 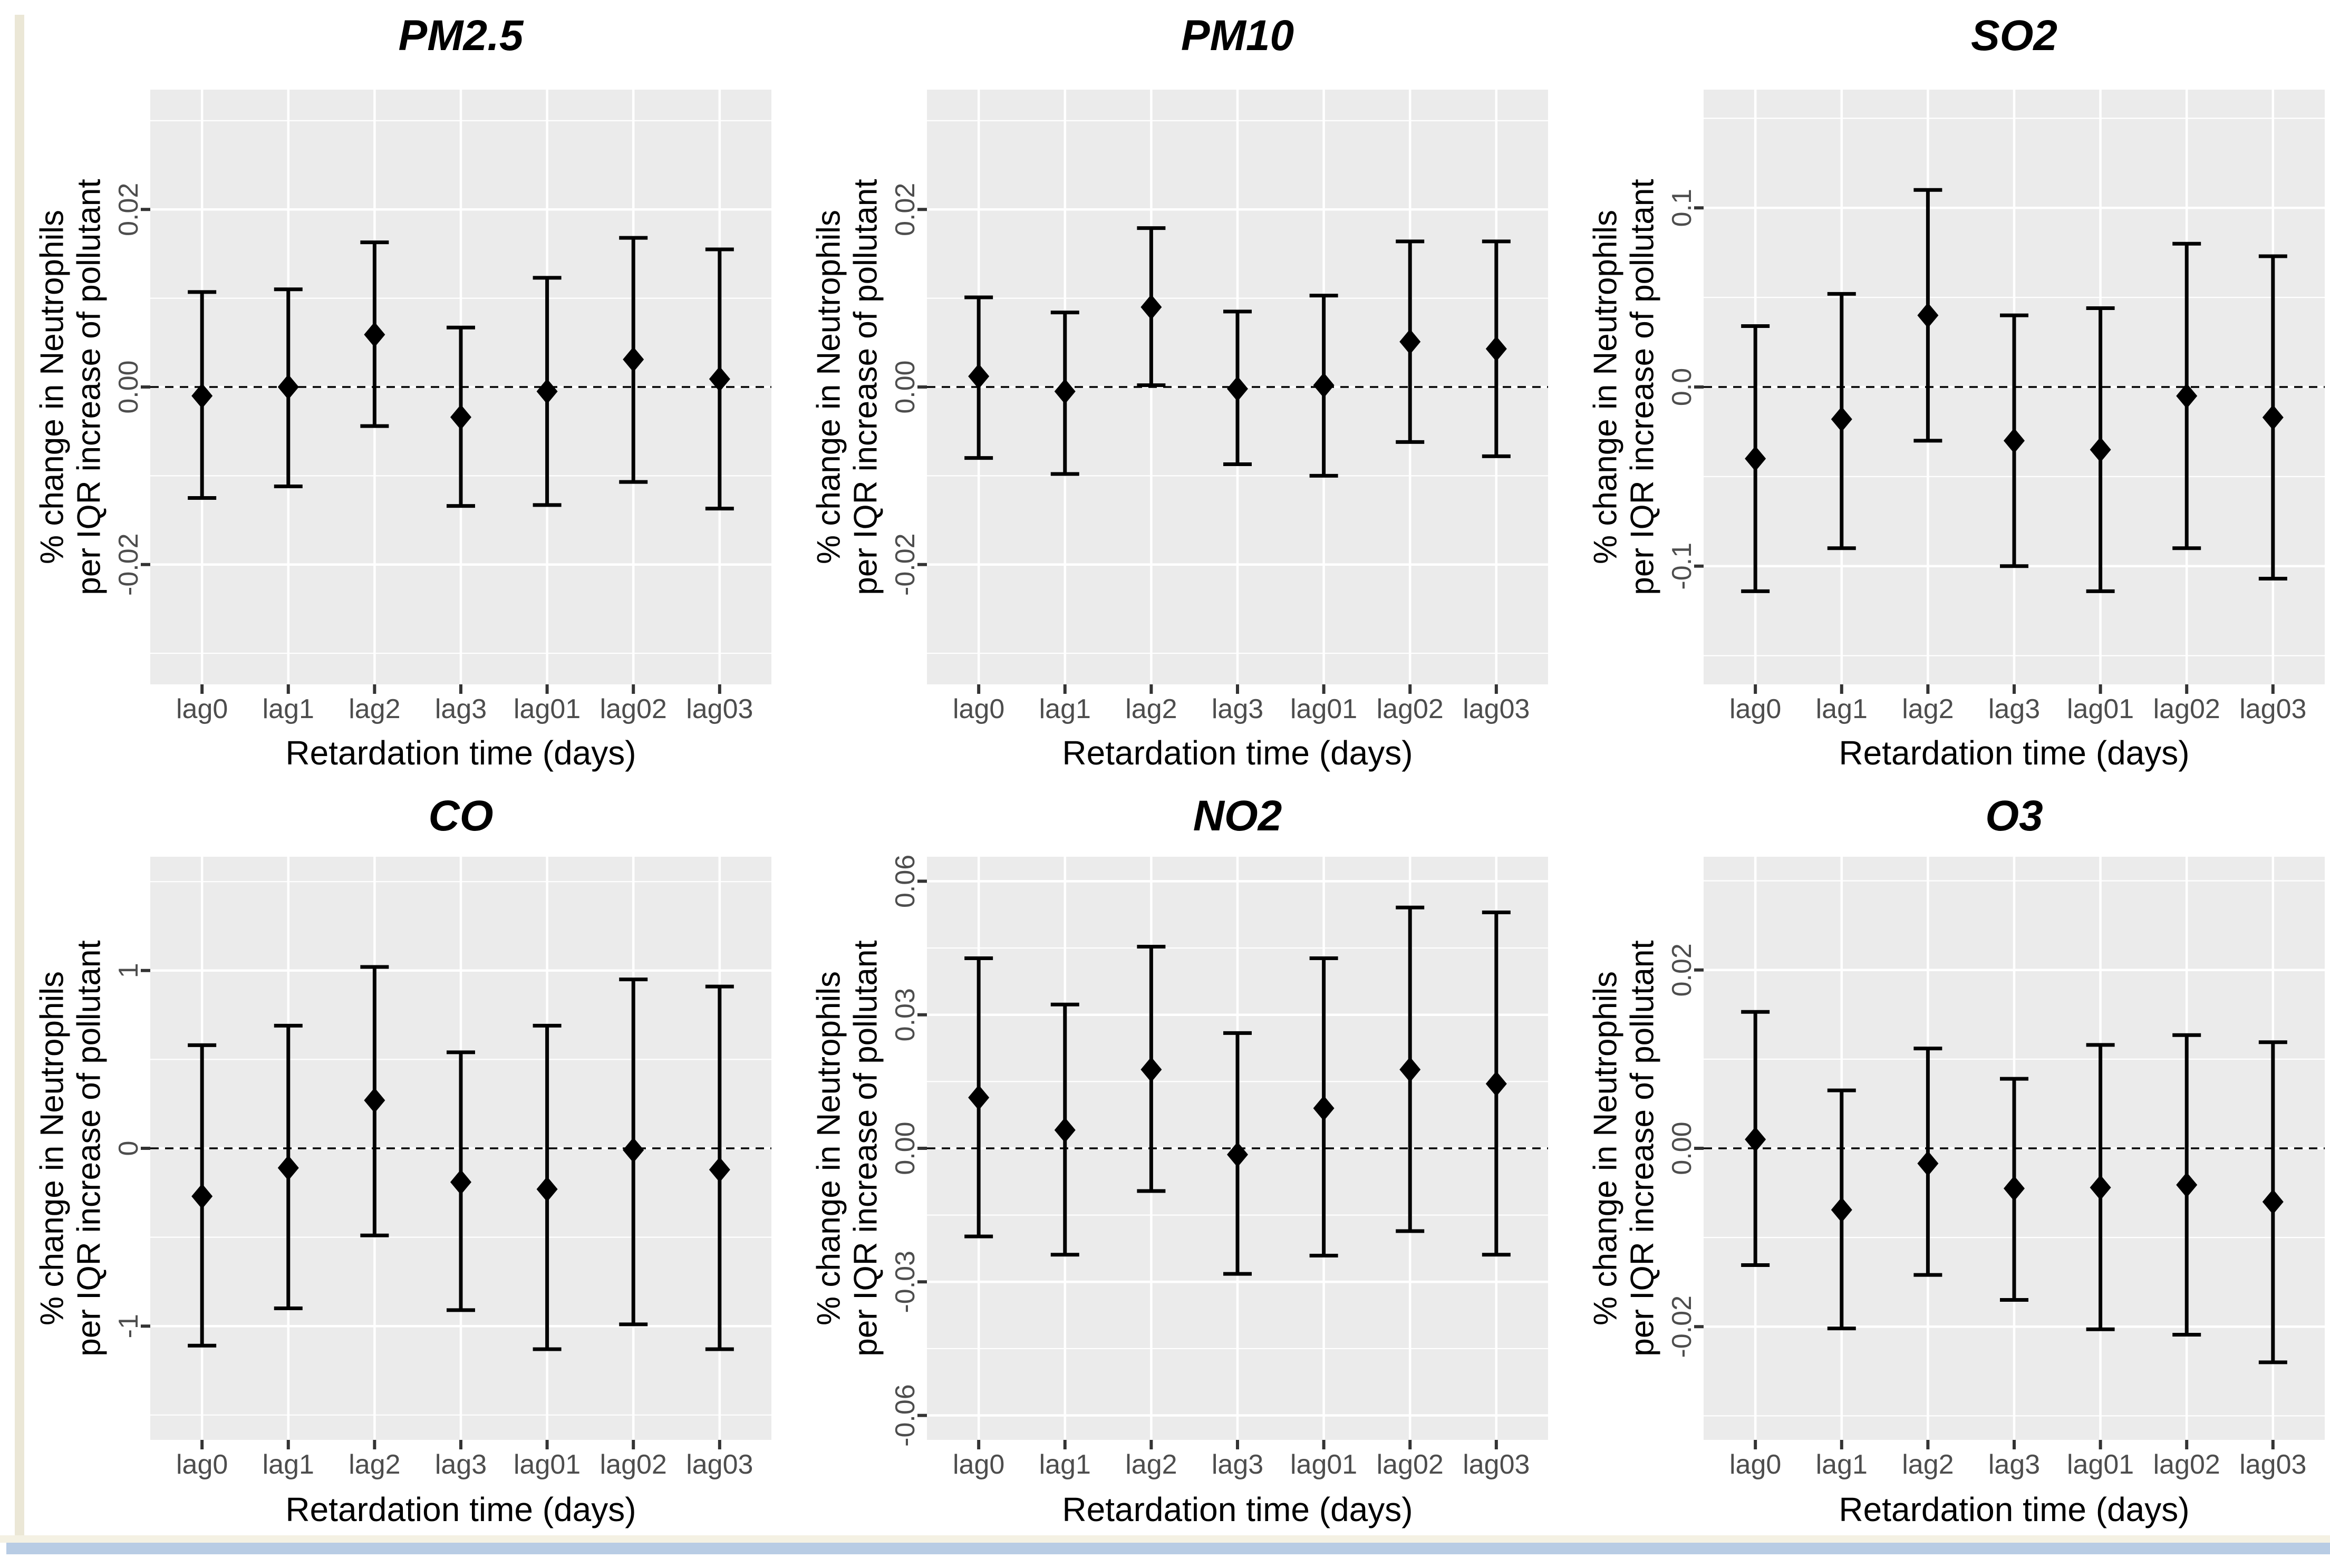 I want to click on y-tick-label: 0.00, so click(x=906, y=386).